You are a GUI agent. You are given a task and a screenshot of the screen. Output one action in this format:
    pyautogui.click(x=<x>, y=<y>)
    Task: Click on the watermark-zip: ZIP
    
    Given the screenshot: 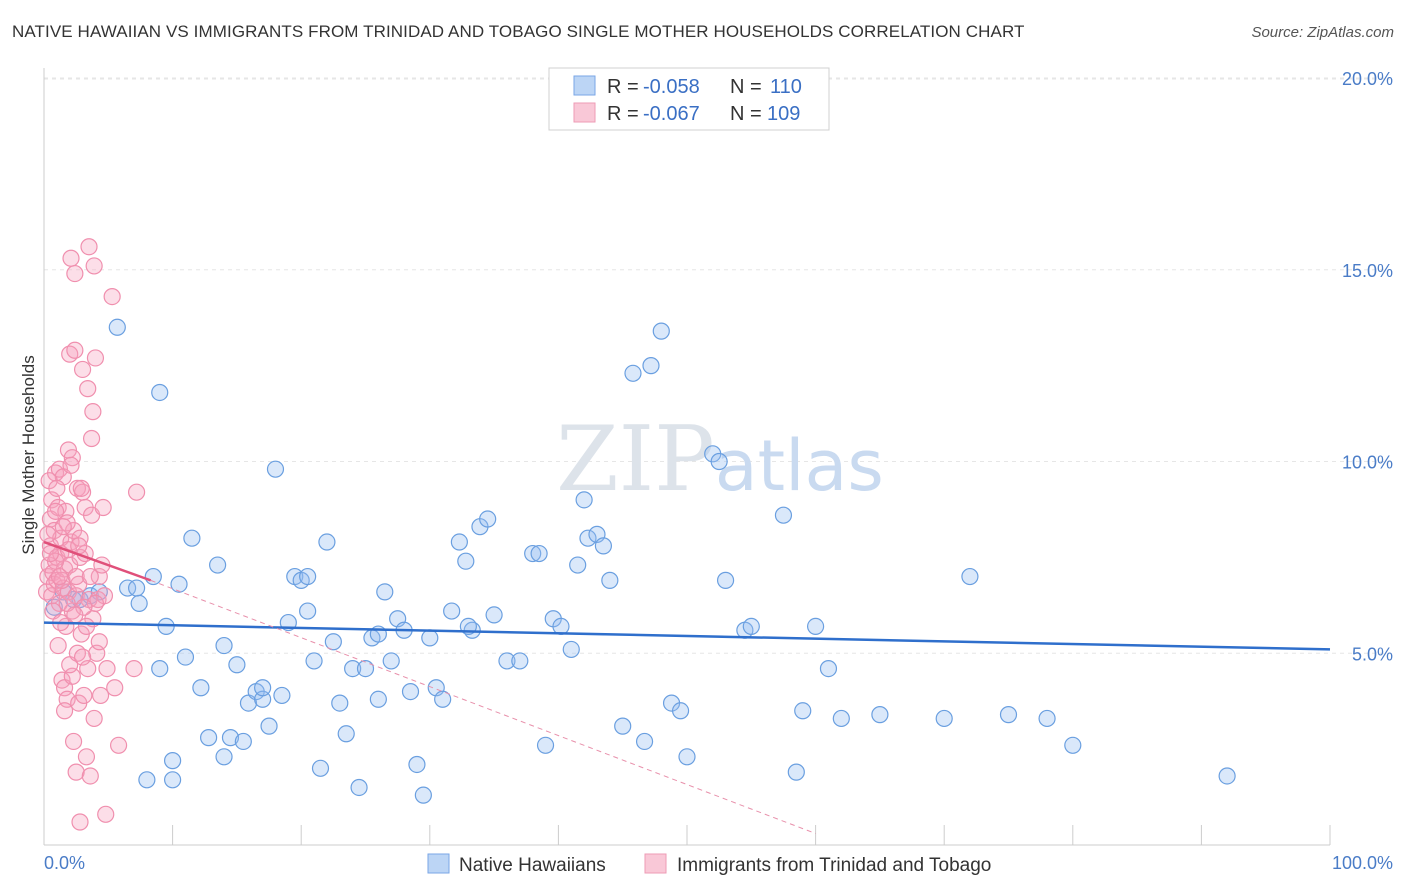 What is the action you would take?
    pyautogui.click(x=635, y=459)
    